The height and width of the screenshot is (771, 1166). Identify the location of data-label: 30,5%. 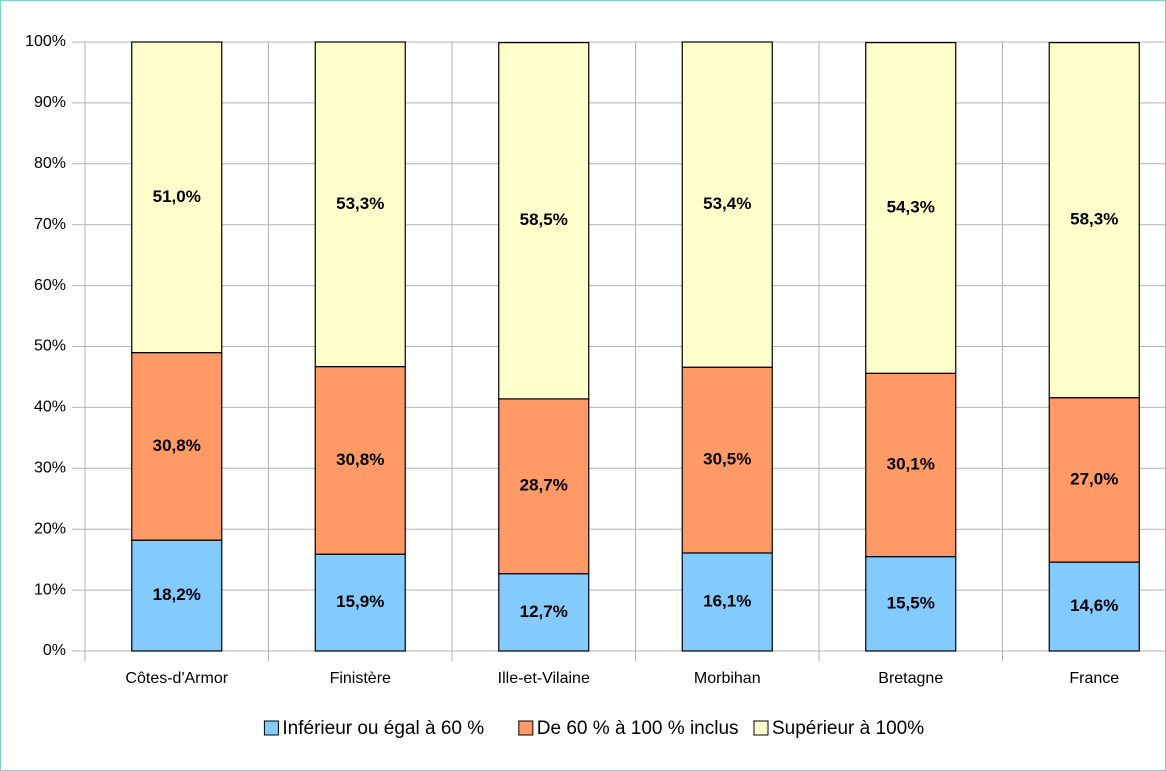
(727, 459).